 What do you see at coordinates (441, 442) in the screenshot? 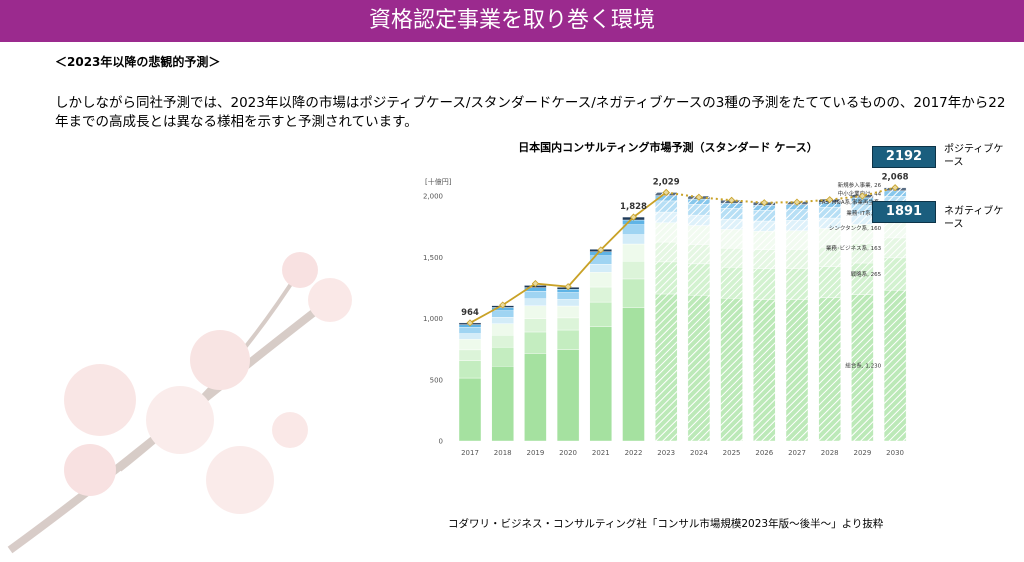
I see `y-tick-label: 0` at bounding box center [441, 442].